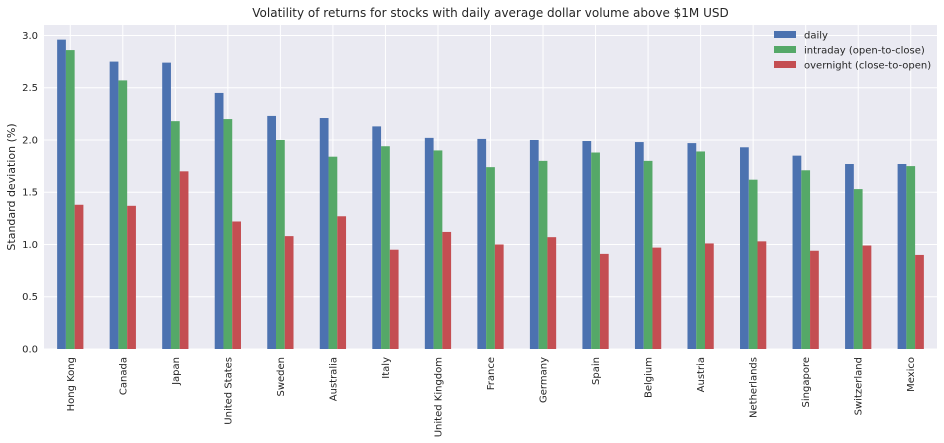  What do you see at coordinates (864, 51) in the screenshot?
I see `legend-label: intraday (open-to-close)` at bounding box center [864, 51].